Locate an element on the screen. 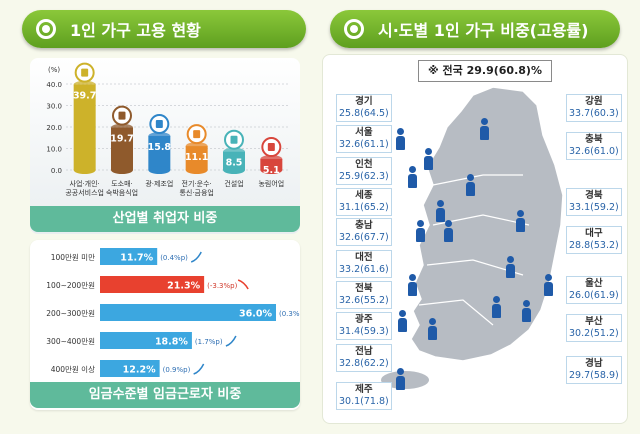 The height and width of the screenshot is (434, 640). region-label: 부산 30.2(51.2) is located at coordinates (594, 328).